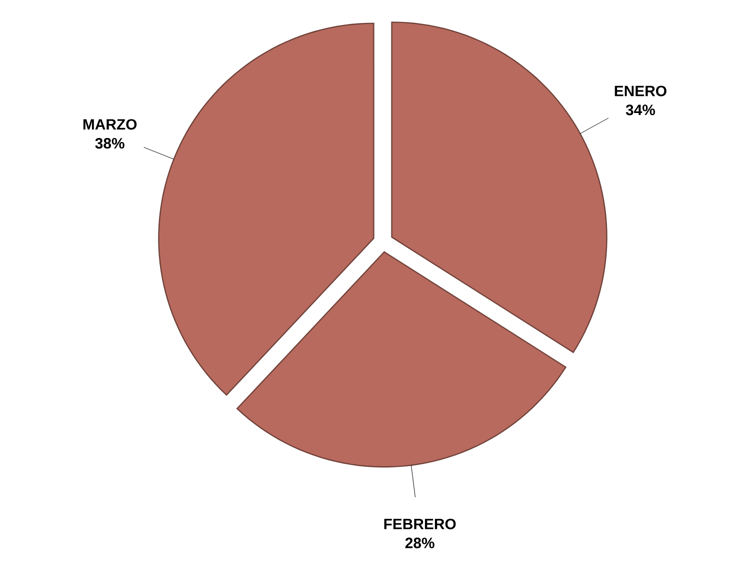 This screenshot has height=576, width=737. I want to click on slice-label: ENERO, so click(640, 91).